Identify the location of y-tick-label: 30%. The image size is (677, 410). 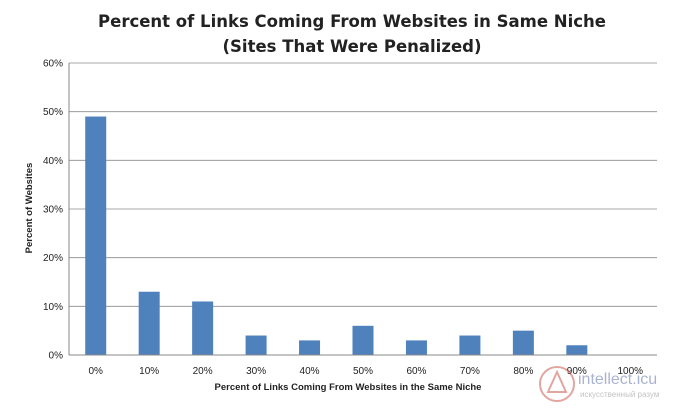
(53, 210).